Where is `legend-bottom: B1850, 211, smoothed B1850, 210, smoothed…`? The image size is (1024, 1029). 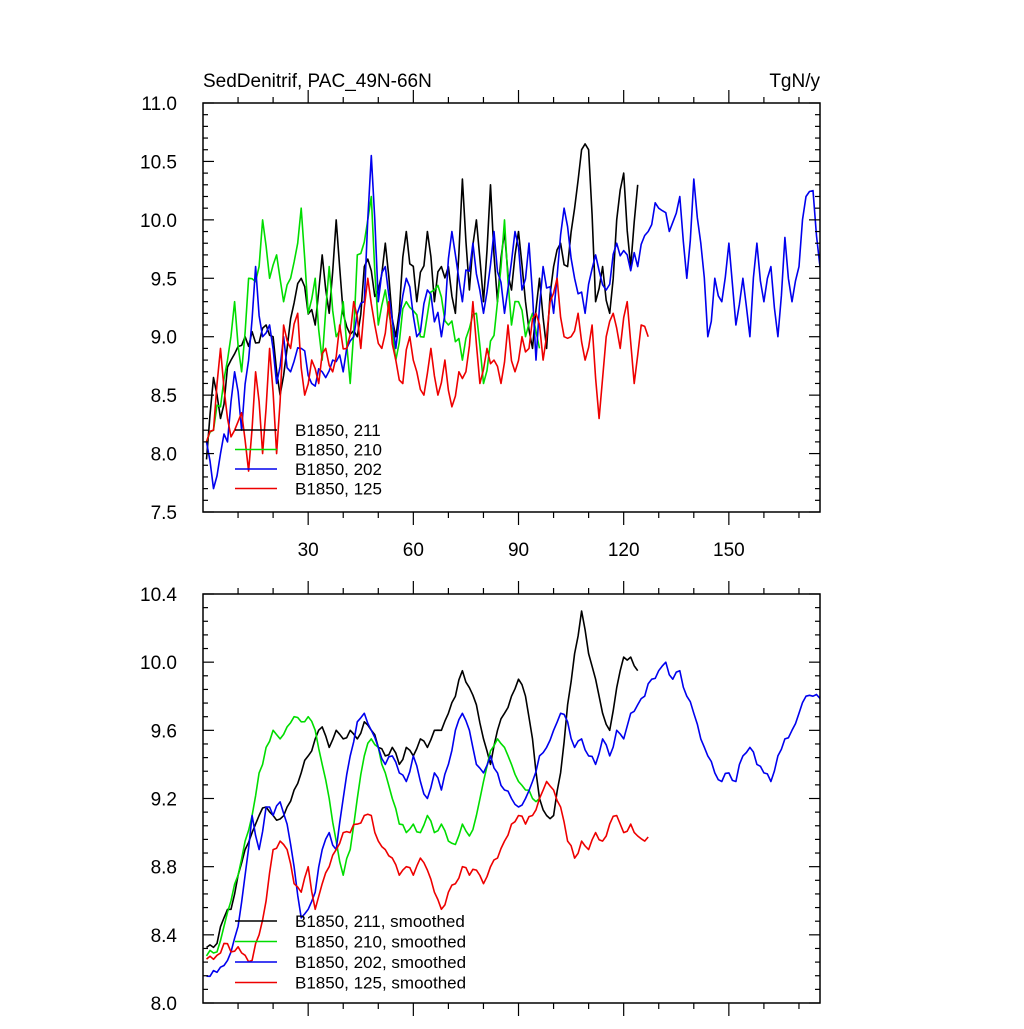 legend-bottom: B1850, 211, smoothed B1850, 210, smoothed… is located at coordinates (350, 952).